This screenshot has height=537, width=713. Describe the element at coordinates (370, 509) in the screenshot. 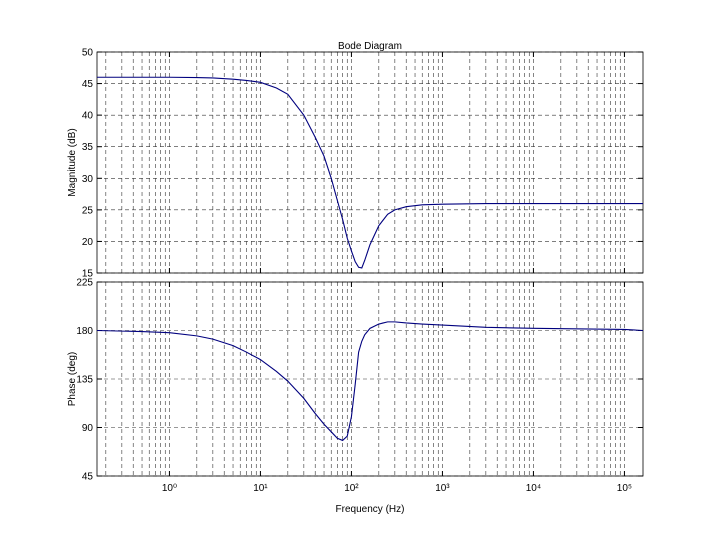

I see `x-axis-label: Frequency (Hz)` at that location.